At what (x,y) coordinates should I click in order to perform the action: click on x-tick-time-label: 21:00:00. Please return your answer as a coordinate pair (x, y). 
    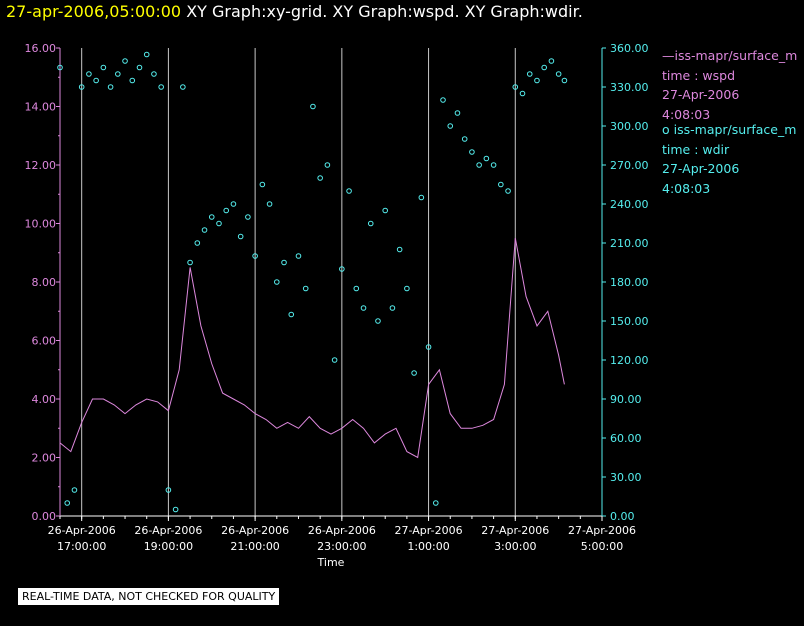
    Looking at the image, I should click on (254, 546).